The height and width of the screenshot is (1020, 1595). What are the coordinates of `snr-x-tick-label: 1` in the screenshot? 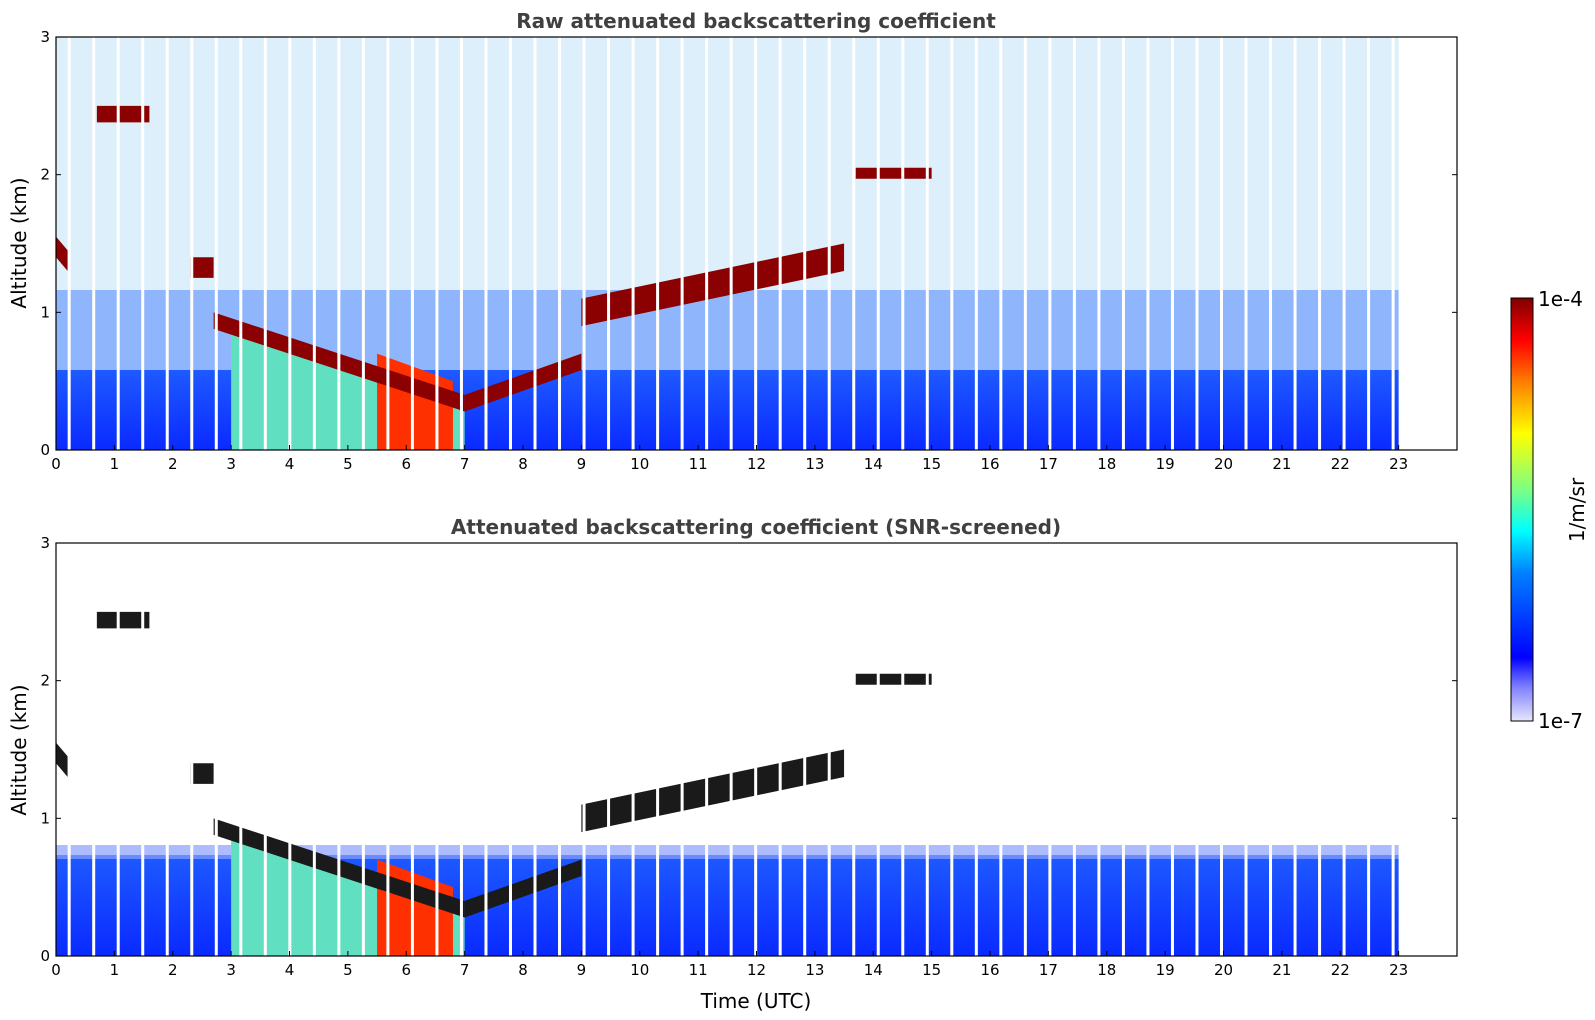 It's located at (115, 970).